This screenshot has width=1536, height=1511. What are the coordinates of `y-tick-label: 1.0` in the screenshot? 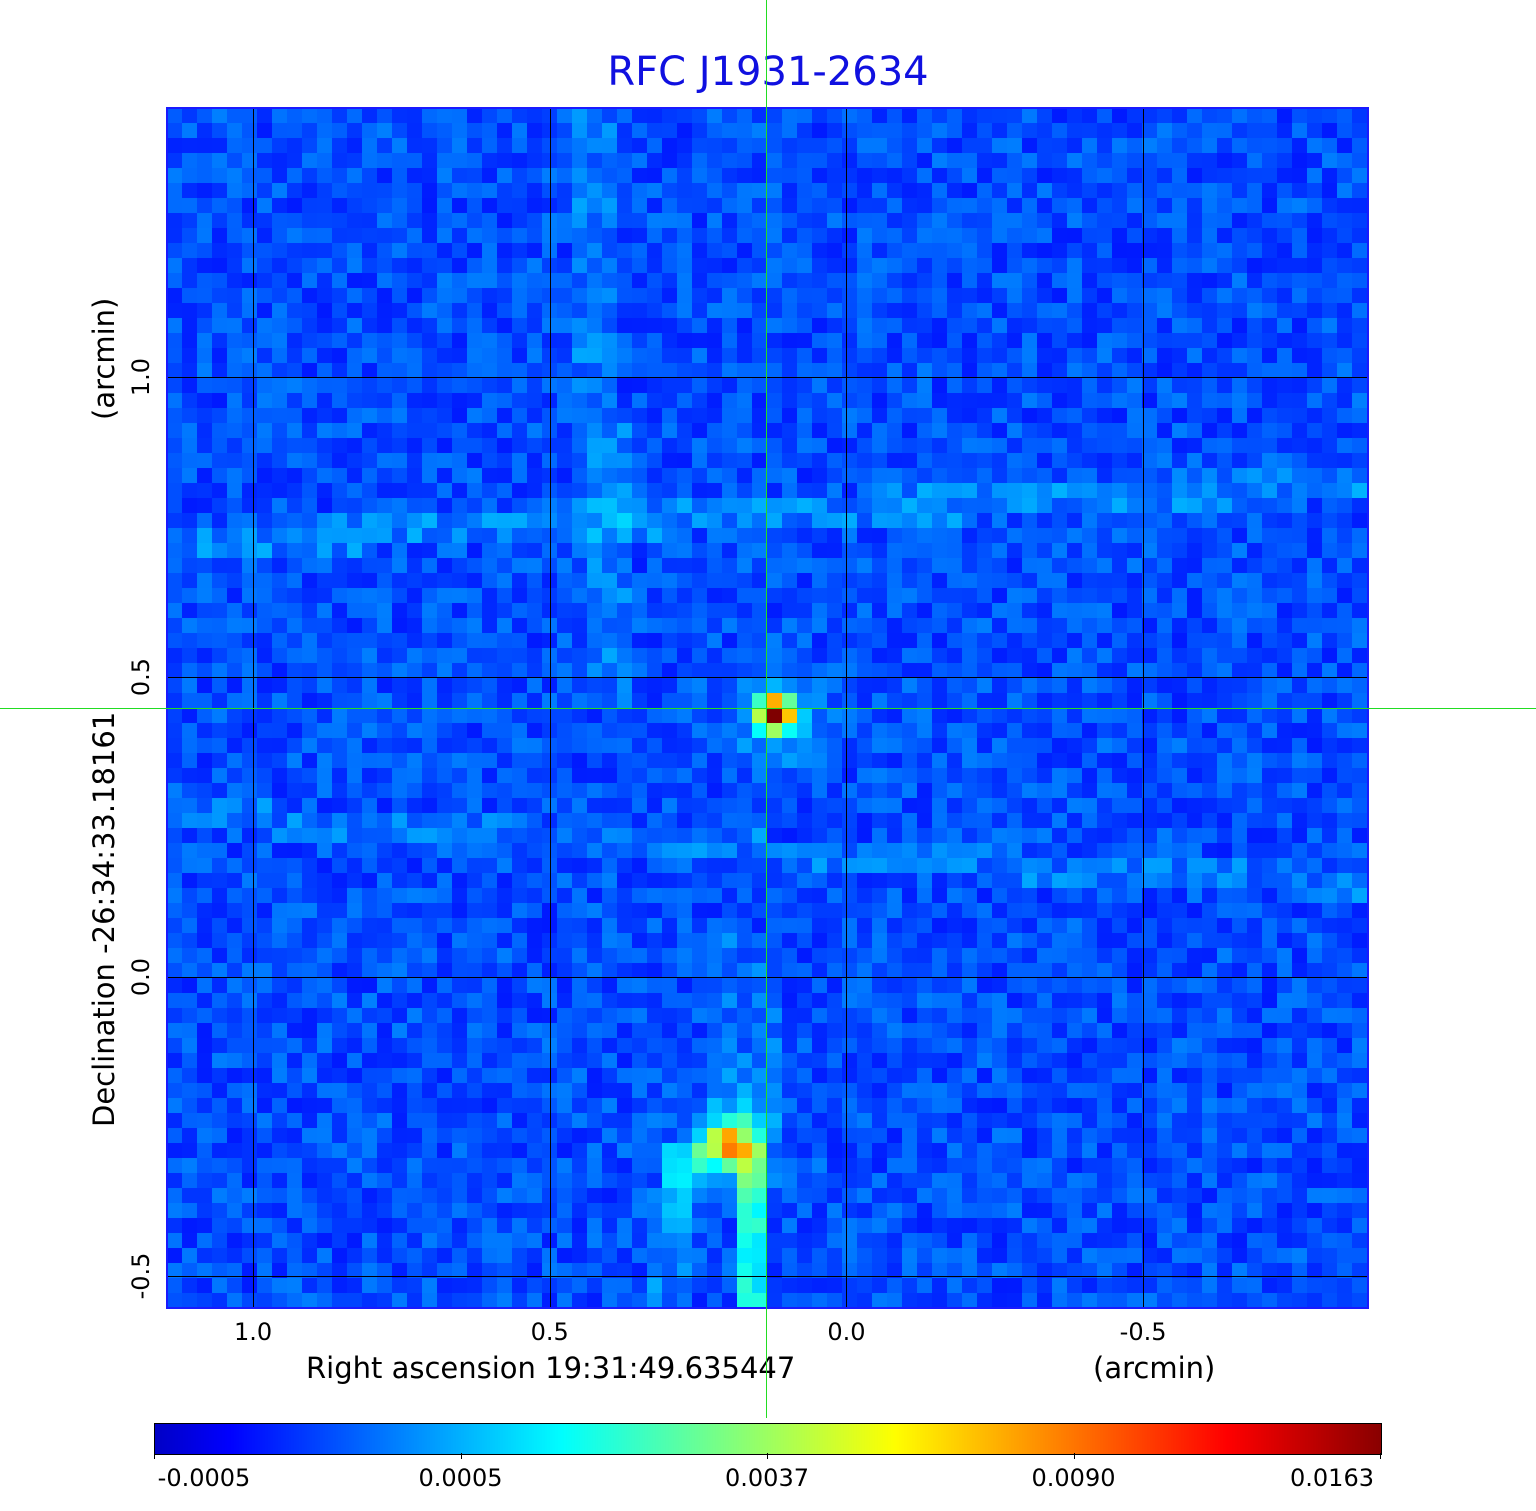 It's located at (141, 377).